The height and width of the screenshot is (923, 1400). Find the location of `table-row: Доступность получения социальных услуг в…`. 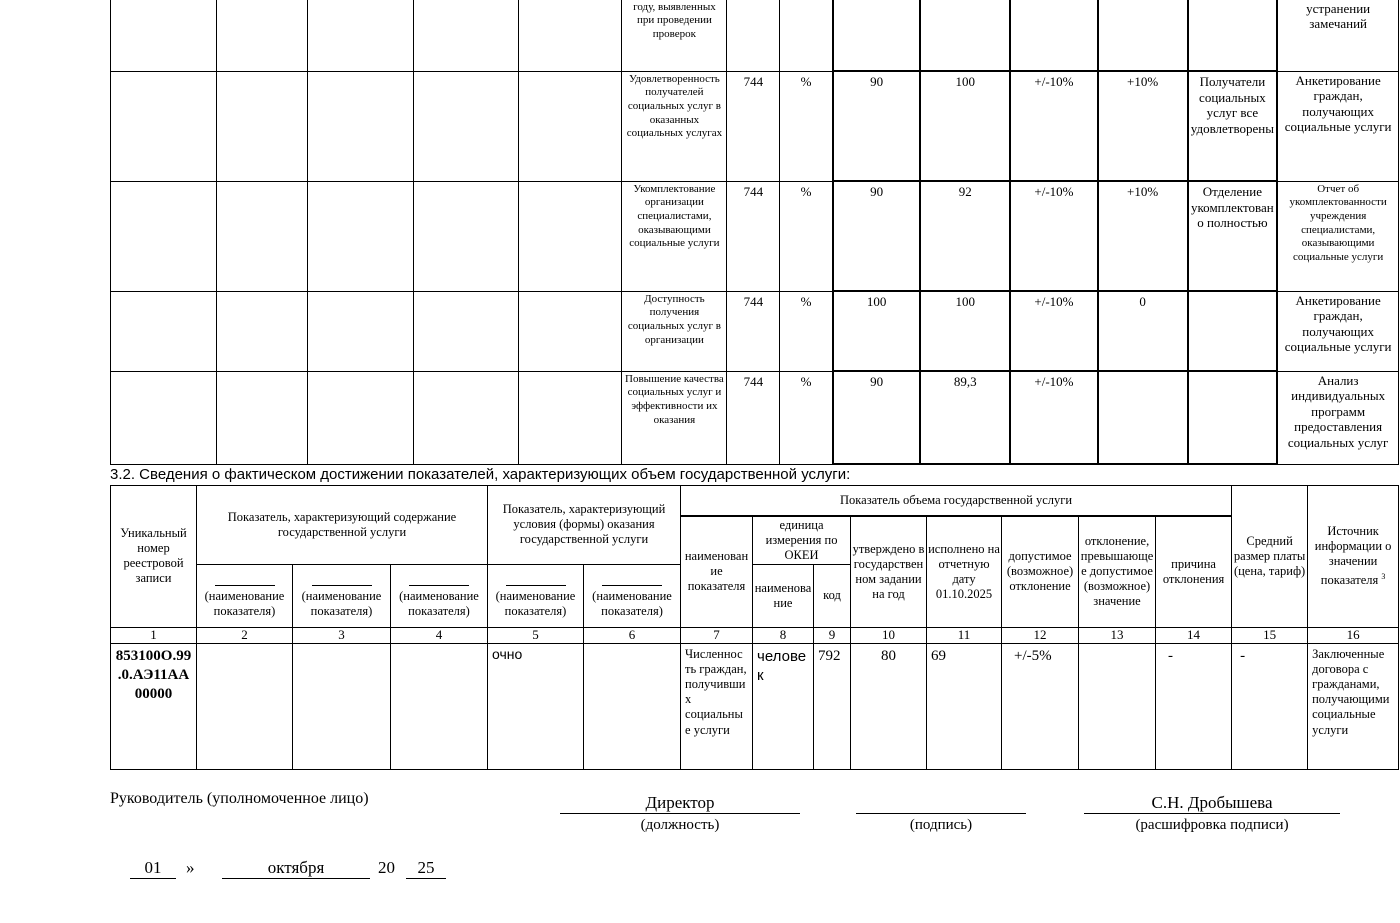

table-row: Доступность получения социальных услуг в… is located at coordinates (755, 331).